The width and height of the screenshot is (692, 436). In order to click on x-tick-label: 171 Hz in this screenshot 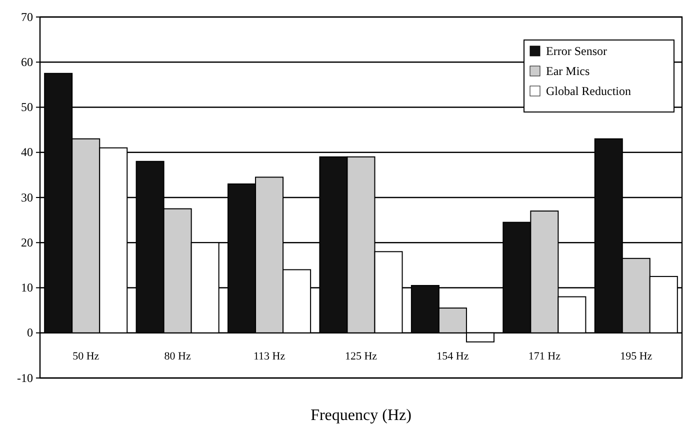, I will do `click(544, 356)`.